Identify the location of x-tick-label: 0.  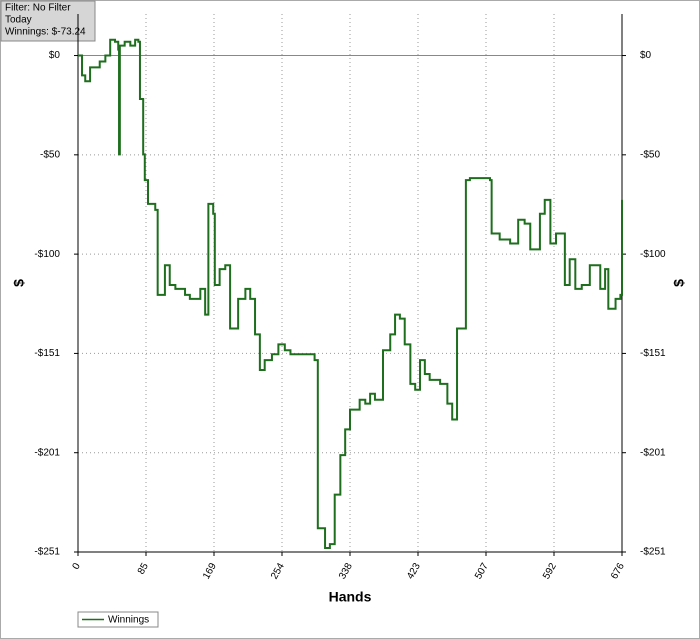
(77, 566).